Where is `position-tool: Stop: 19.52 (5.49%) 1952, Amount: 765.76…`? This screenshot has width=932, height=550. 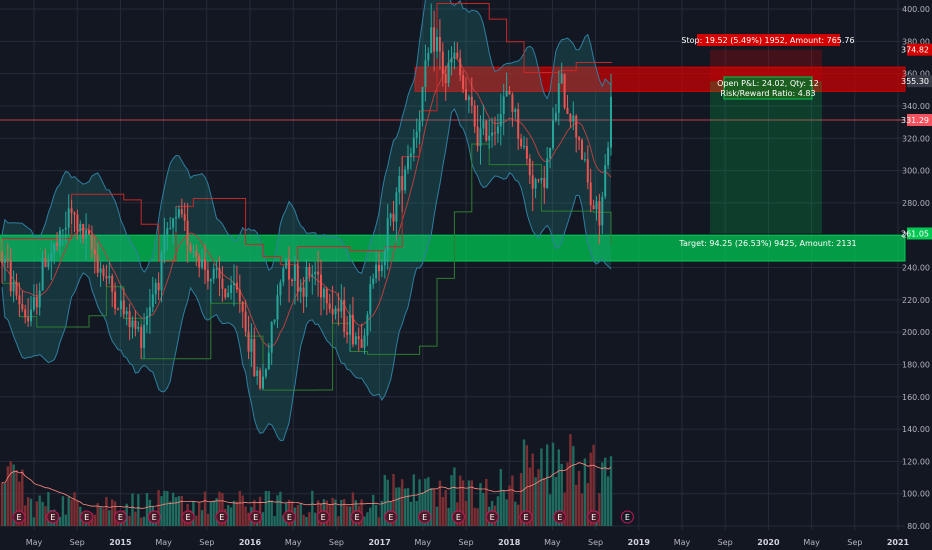
position-tool: Stop: 19.52 (5.49%) 1952, Amount: 765.76… is located at coordinates (767, 141).